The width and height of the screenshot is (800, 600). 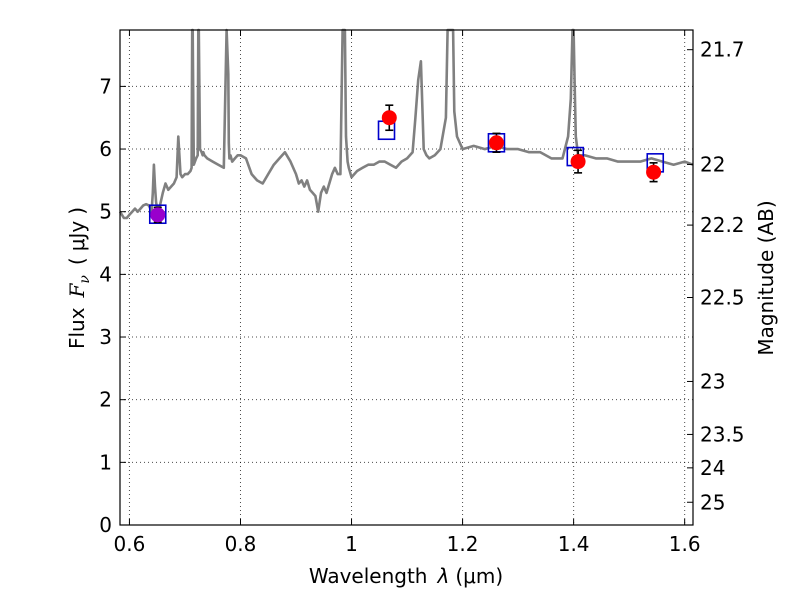 I want to click on x-axis-label-unit: (μm), so click(x=479, y=576).